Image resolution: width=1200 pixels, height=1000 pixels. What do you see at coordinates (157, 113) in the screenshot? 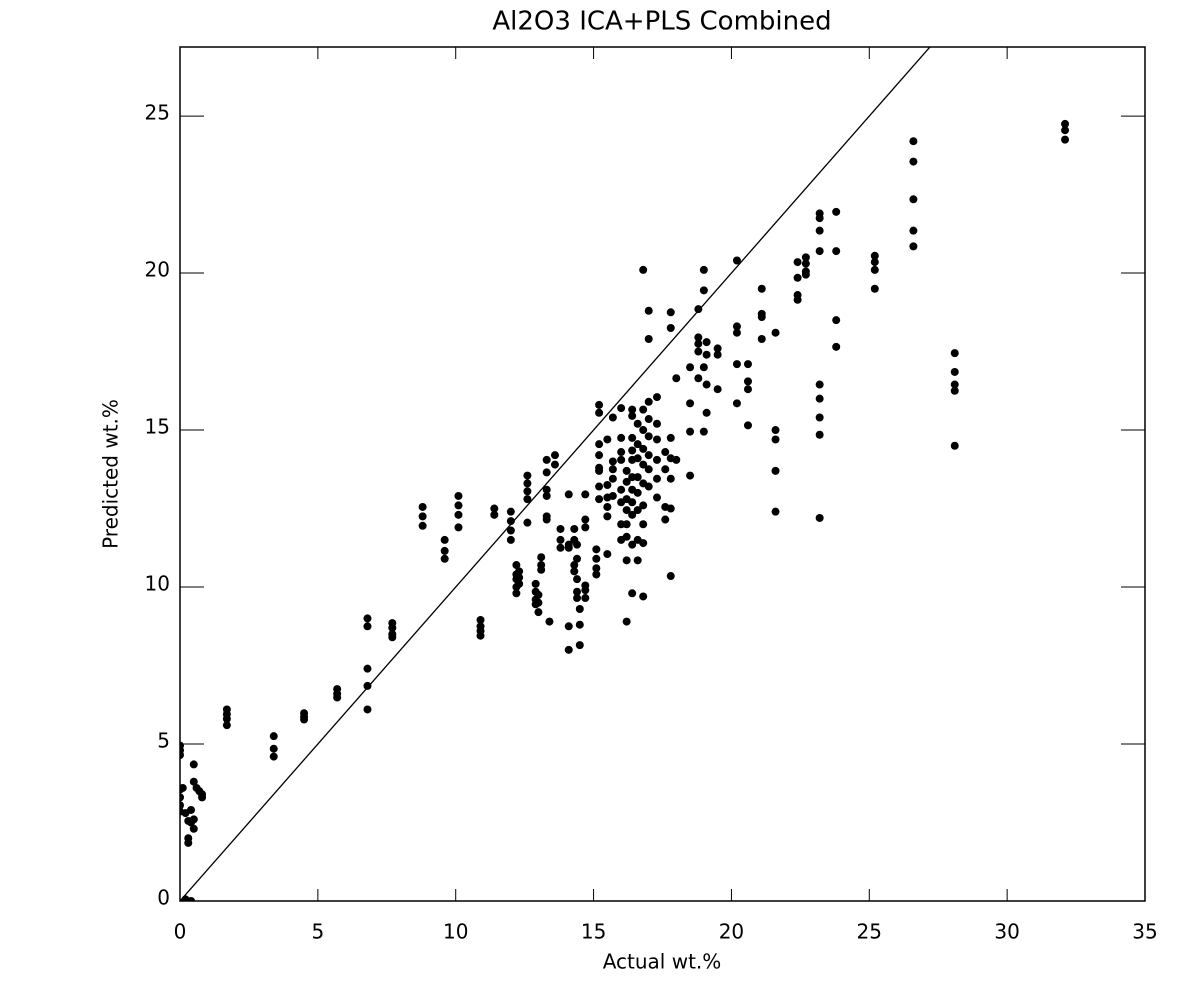
I see `y-tick-label: 25` at bounding box center [157, 113].